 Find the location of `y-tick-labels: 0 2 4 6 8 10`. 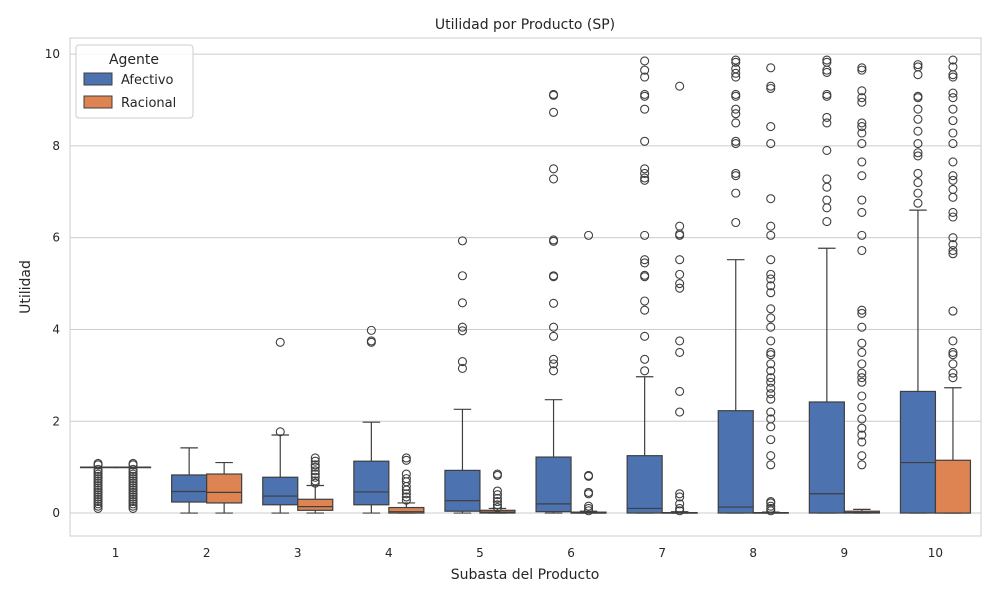

y-tick-labels: 0 2 4 6 8 10 is located at coordinates (52, 283).